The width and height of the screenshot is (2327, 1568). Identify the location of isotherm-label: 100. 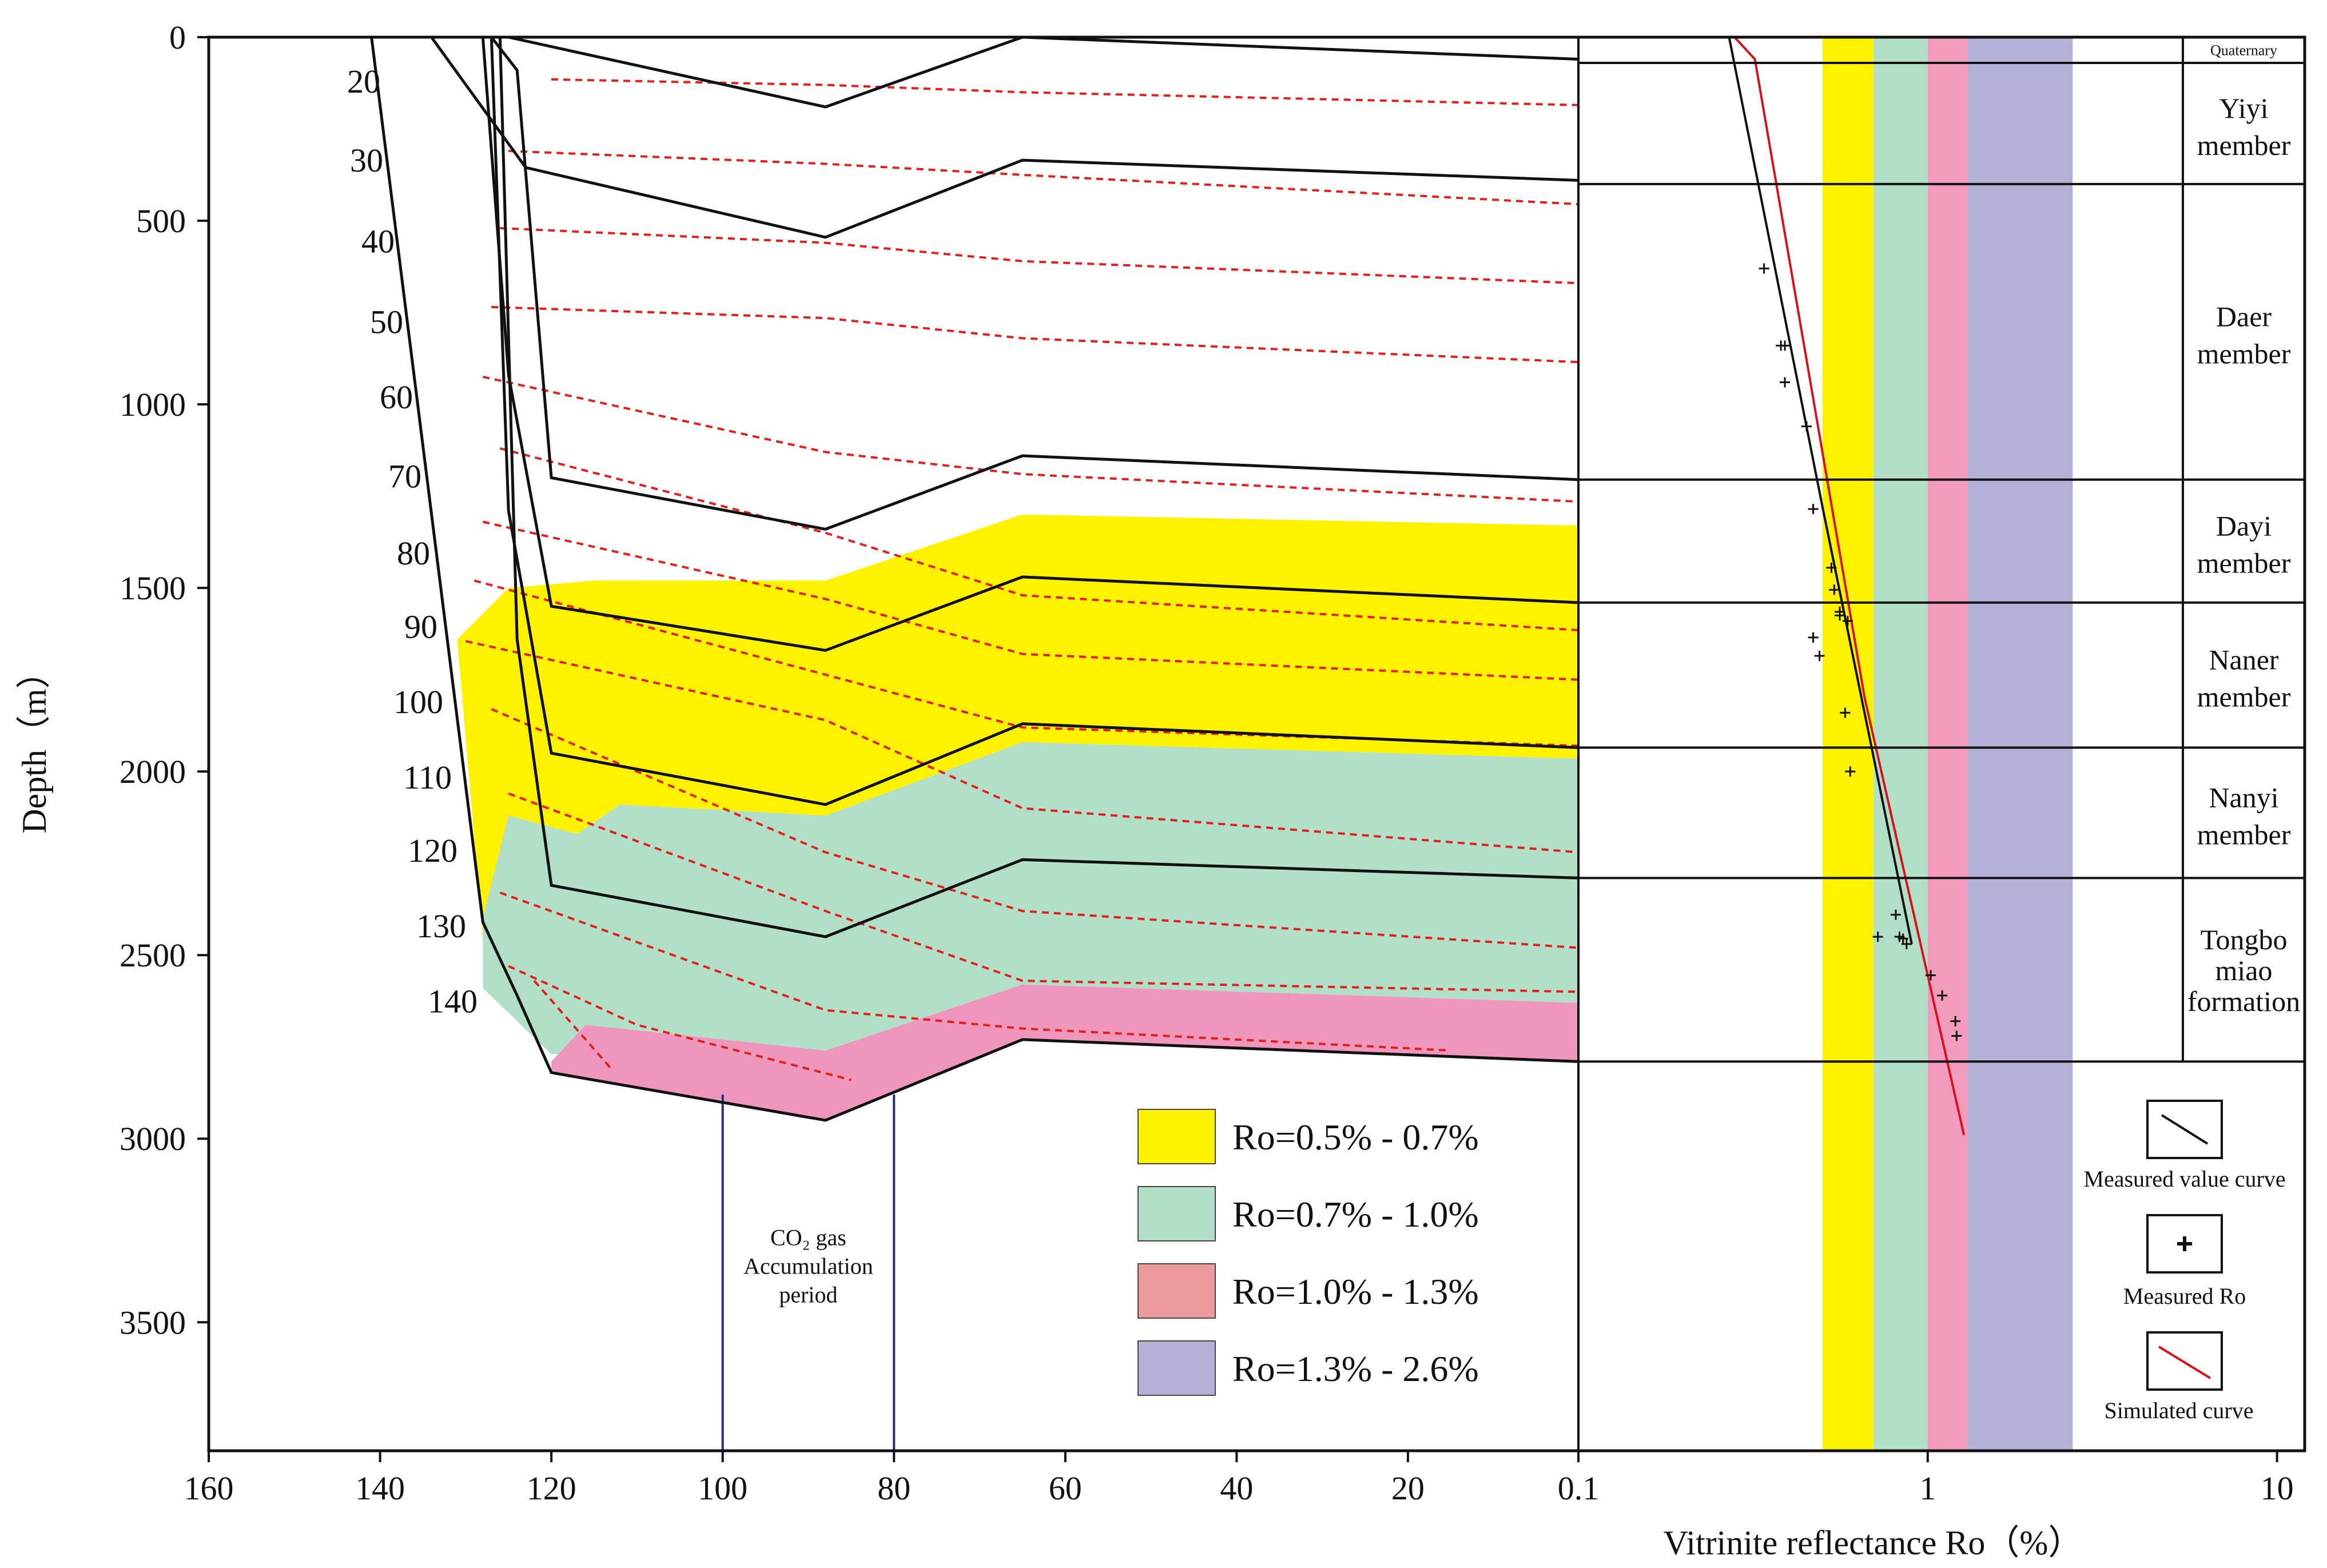
(418, 702).